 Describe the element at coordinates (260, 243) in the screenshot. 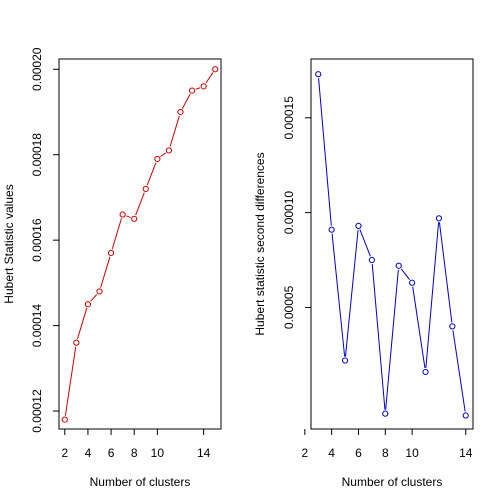

I see `y-axis-label: Hubert statistic second differences` at that location.